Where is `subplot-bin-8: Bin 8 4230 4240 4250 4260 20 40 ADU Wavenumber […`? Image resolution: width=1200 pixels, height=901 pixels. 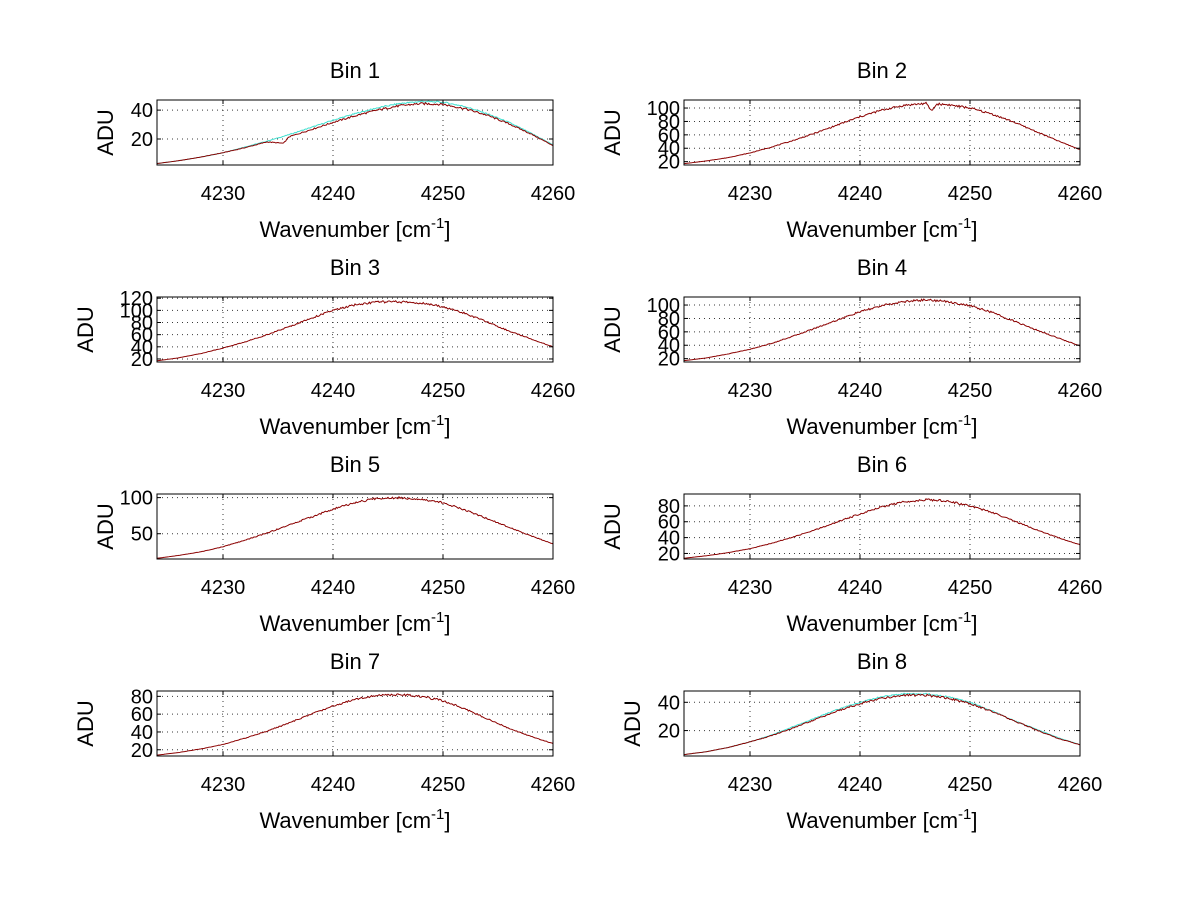
subplot-bin-8: Bin 8 4230 4240 4250 4260 20 40 ADU Wavenumber [… is located at coordinates (861, 741).